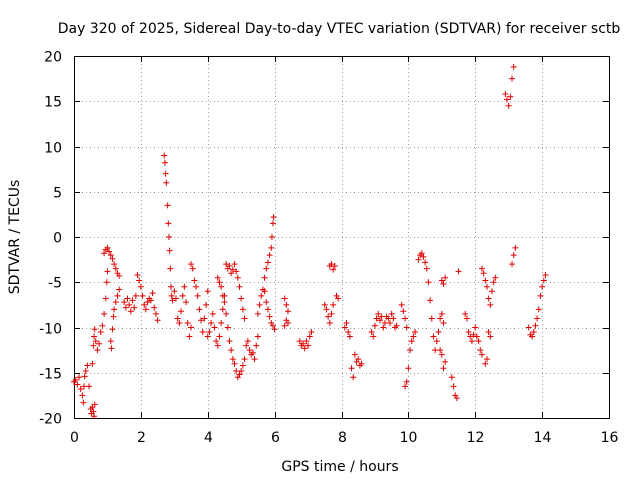  I want to click on x-tick-label: 4, so click(208, 438).